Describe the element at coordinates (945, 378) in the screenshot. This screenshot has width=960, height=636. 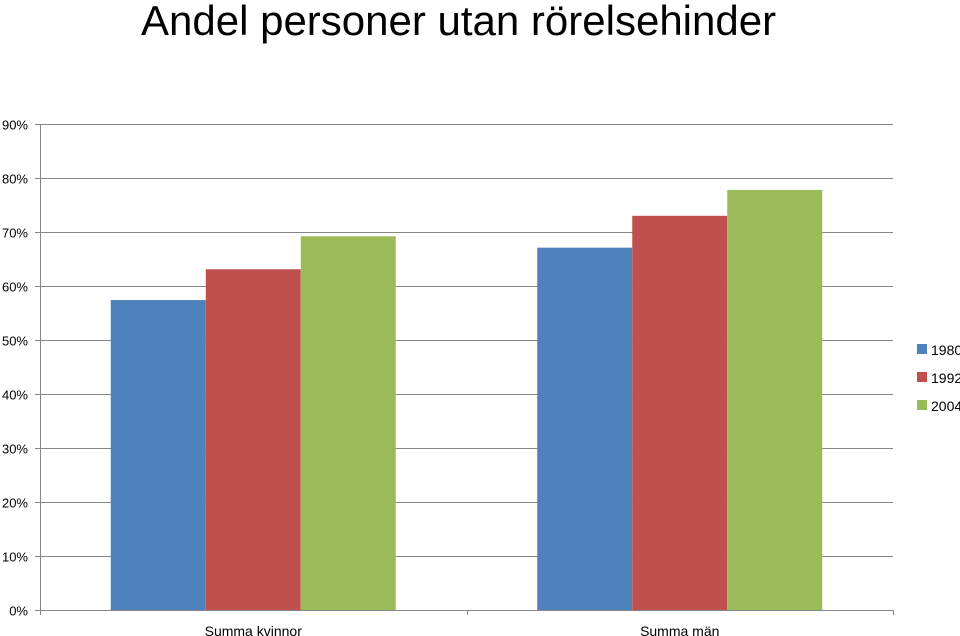
I see `legend-label: 1992` at that location.